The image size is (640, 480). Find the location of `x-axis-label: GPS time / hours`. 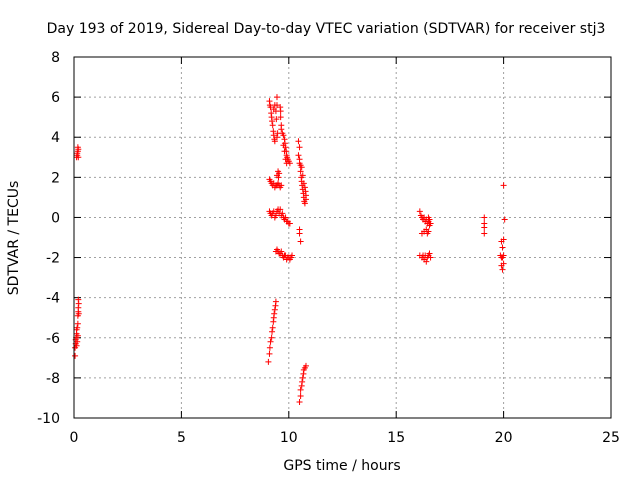

x-axis-label: GPS time / hours is located at coordinates (341, 466).